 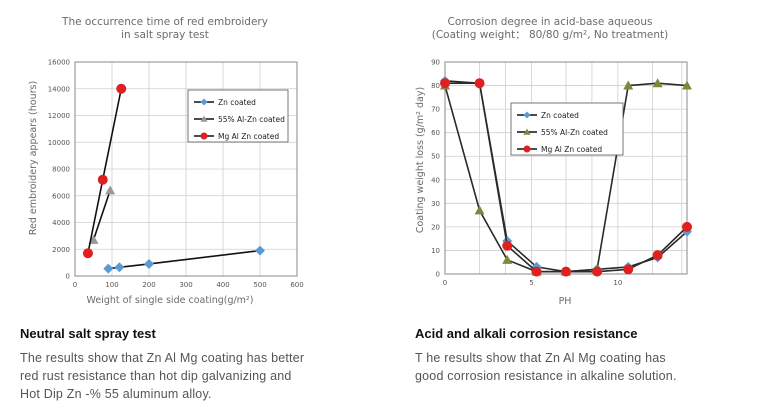 I want to click on y-tick-label: 10, so click(x=435, y=251).